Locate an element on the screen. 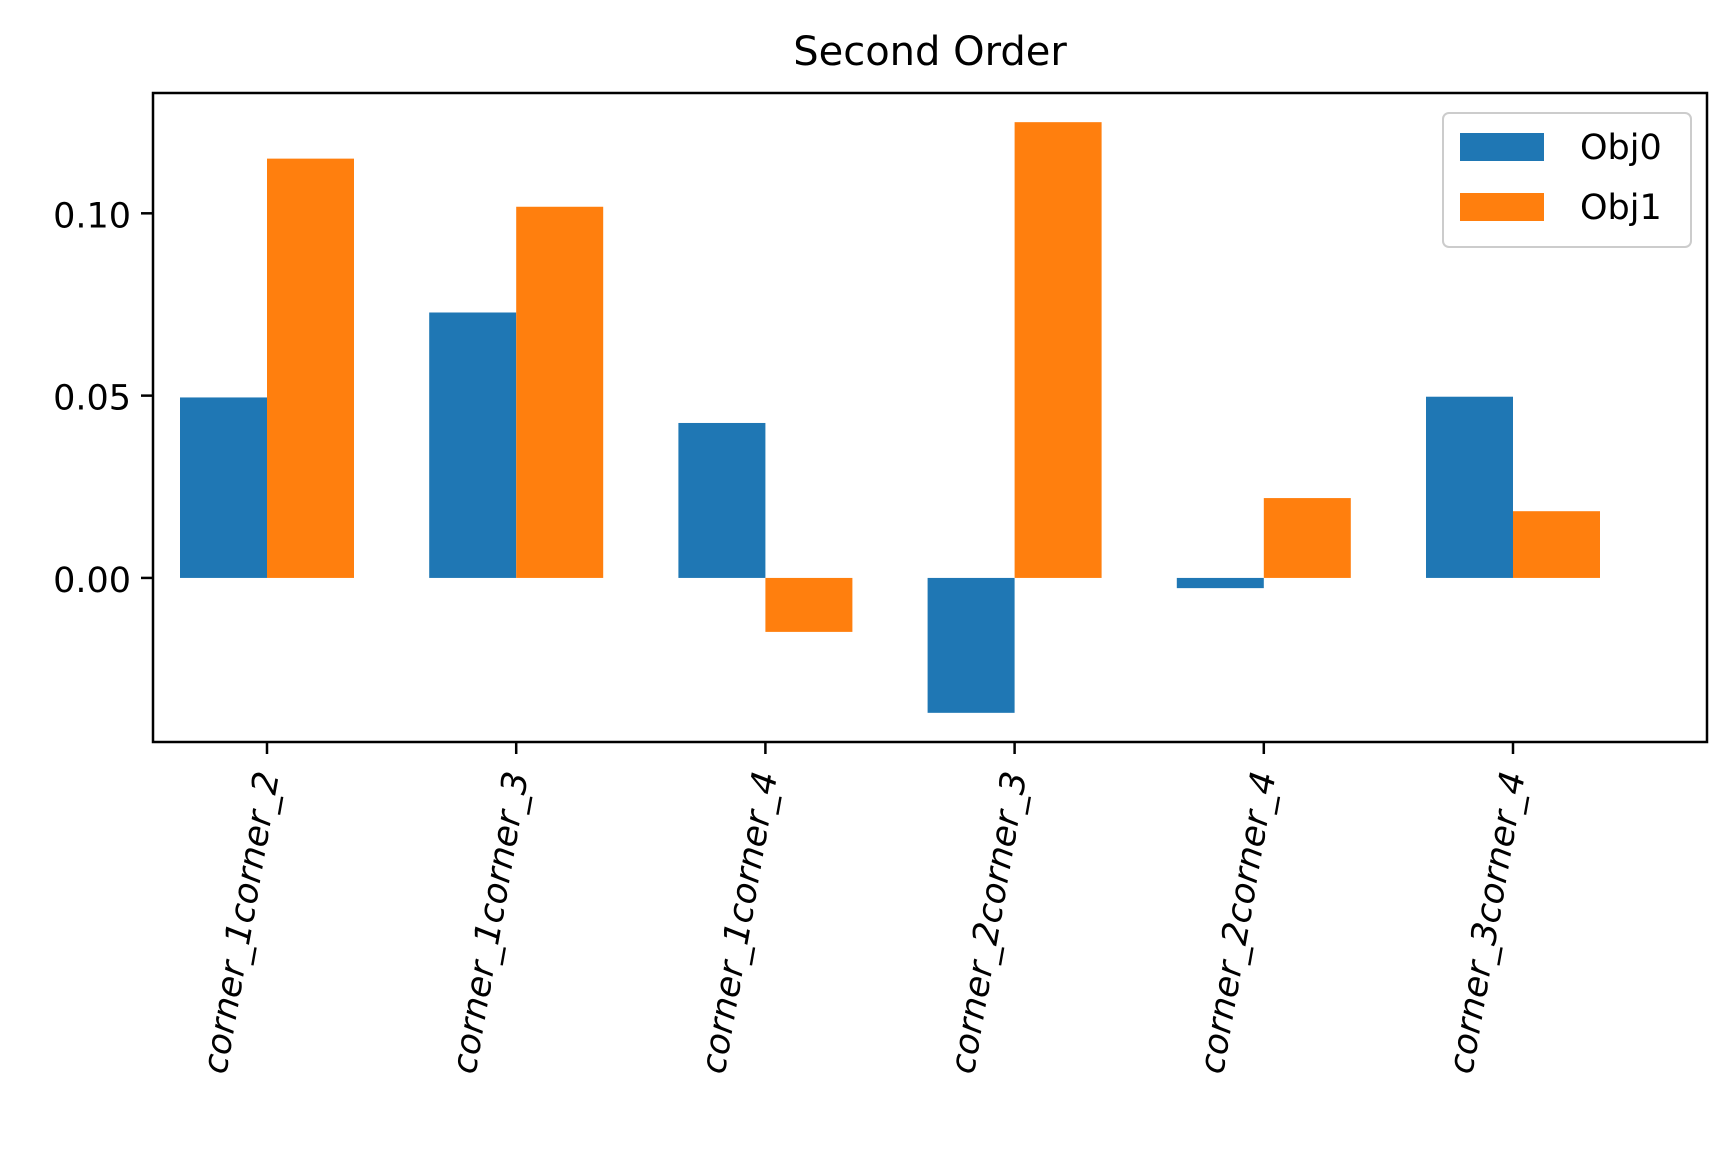 The image size is (1734, 1165). y-tick-label: 0.00 is located at coordinates (92, 581).